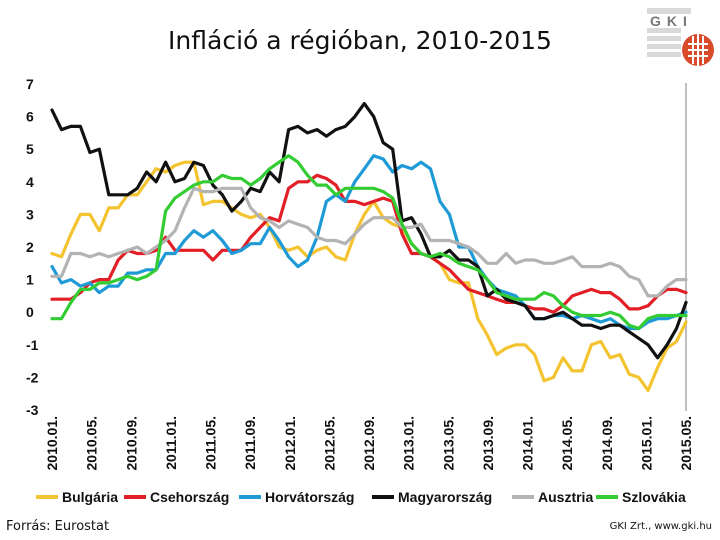 The height and width of the screenshot is (540, 720). What do you see at coordinates (309, 497) in the screenshot?
I see `legend-label: Horvátország` at bounding box center [309, 497].